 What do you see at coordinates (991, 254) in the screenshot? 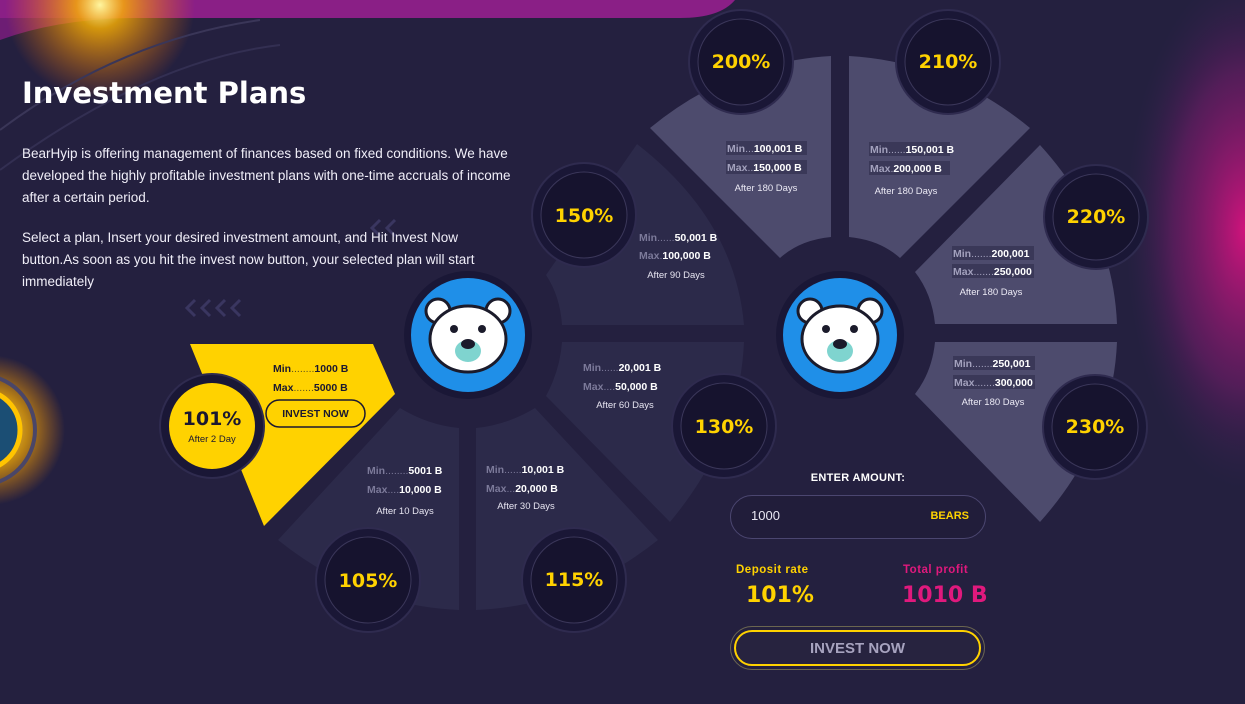
I see `svg-text: Min.......200,001` at bounding box center [991, 254].